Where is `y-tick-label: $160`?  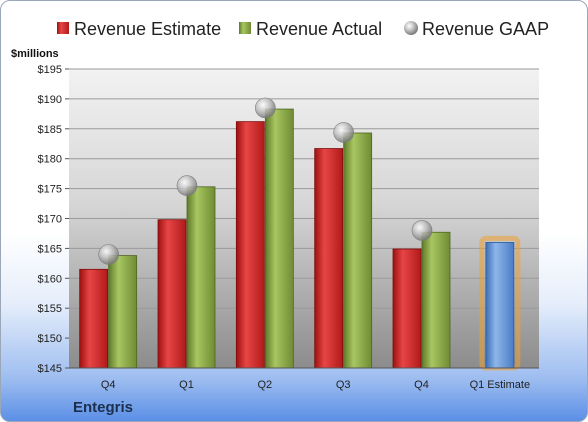
y-tick-label: $160 is located at coordinates (50, 279).